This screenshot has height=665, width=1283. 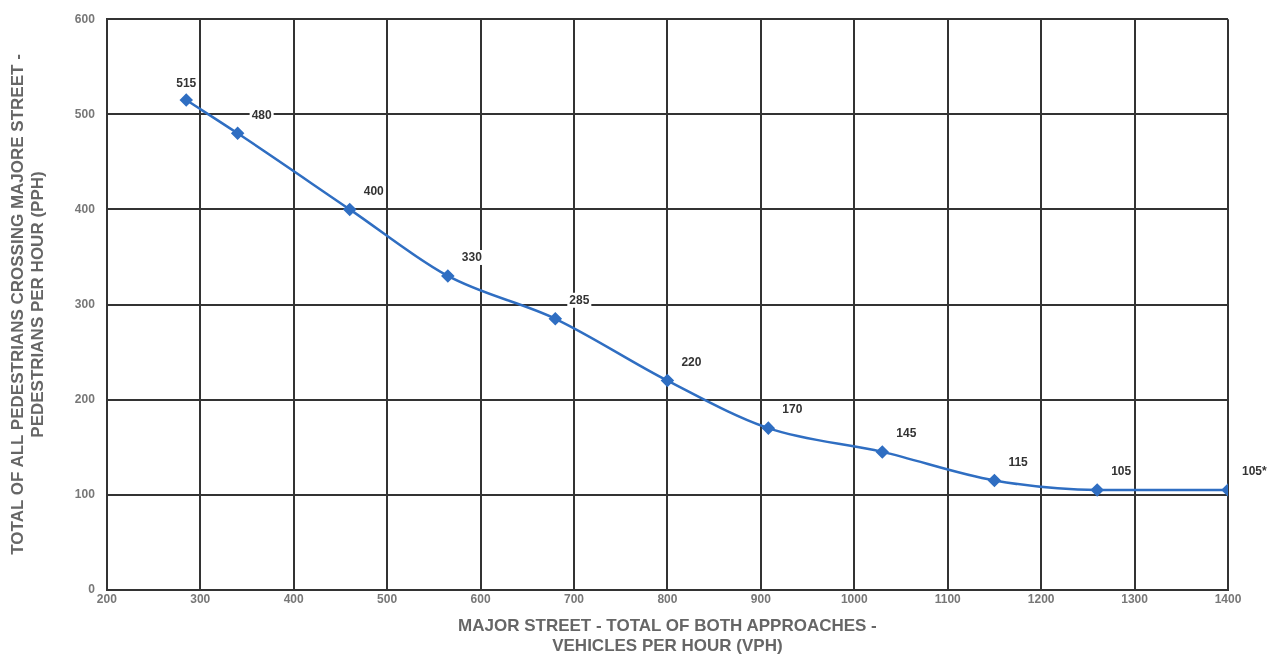 I want to click on y-tick-label: 500, so click(x=85, y=113).